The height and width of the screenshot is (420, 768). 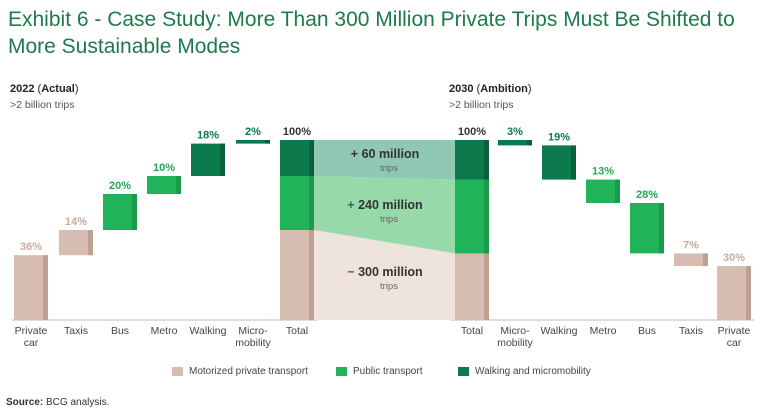 What do you see at coordinates (748, 293) in the screenshot?
I see `p1-private-car-bar-edge` at bounding box center [748, 293].